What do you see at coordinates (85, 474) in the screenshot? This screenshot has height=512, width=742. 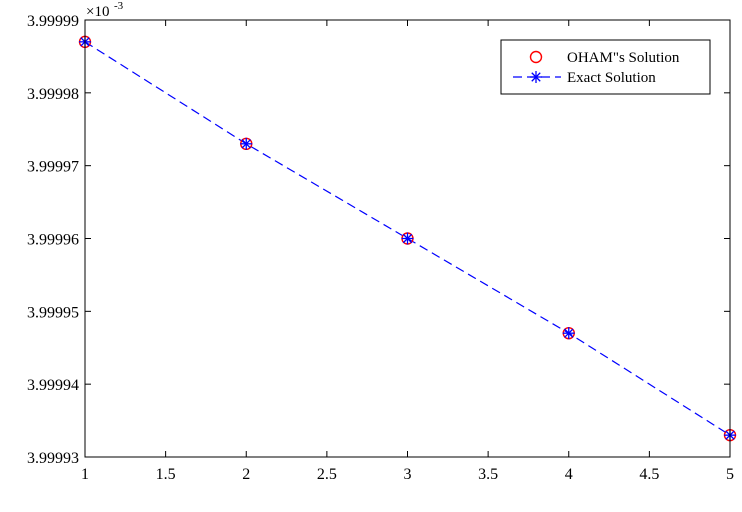 I see `x-tick-label: 1` at bounding box center [85, 474].